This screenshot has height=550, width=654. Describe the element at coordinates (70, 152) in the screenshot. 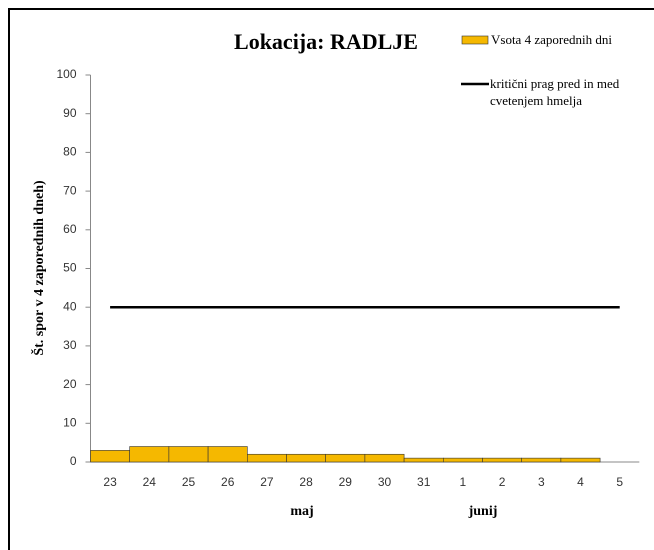

I see `y-tick-label: 80` at that location.